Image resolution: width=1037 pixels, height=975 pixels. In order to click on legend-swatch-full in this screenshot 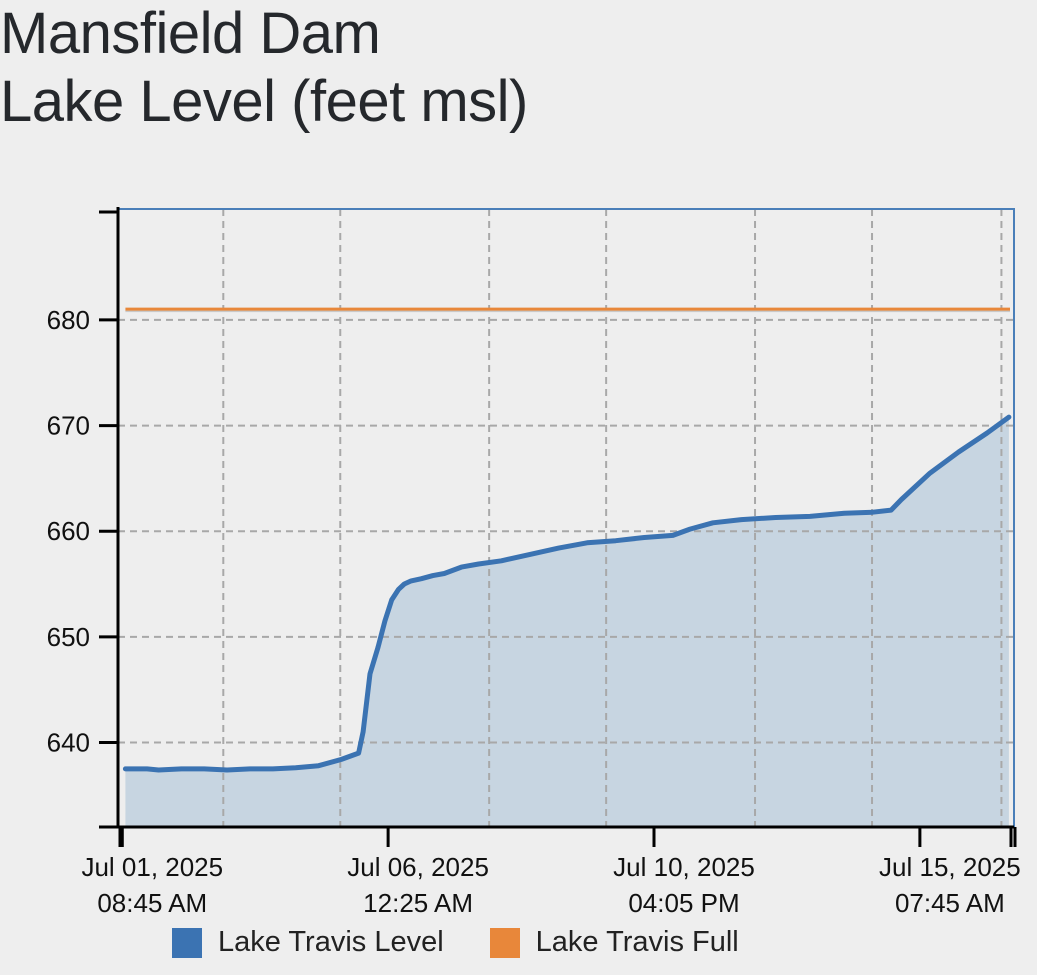, I will do `click(504, 942)`.